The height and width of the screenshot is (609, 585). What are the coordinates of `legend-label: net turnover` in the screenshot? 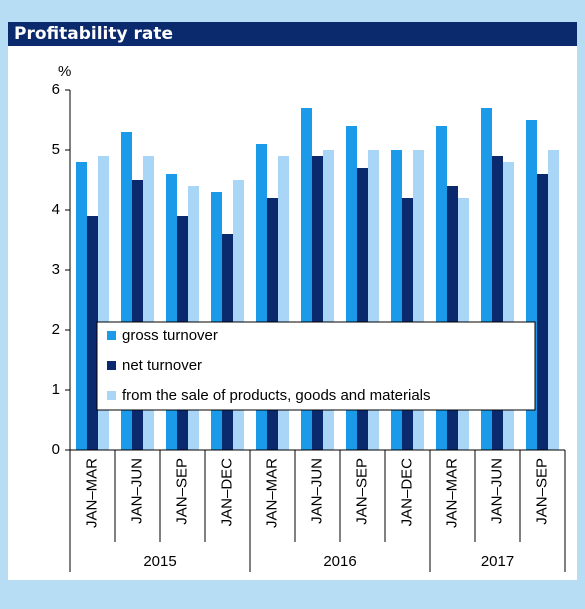 It's located at (162, 365).